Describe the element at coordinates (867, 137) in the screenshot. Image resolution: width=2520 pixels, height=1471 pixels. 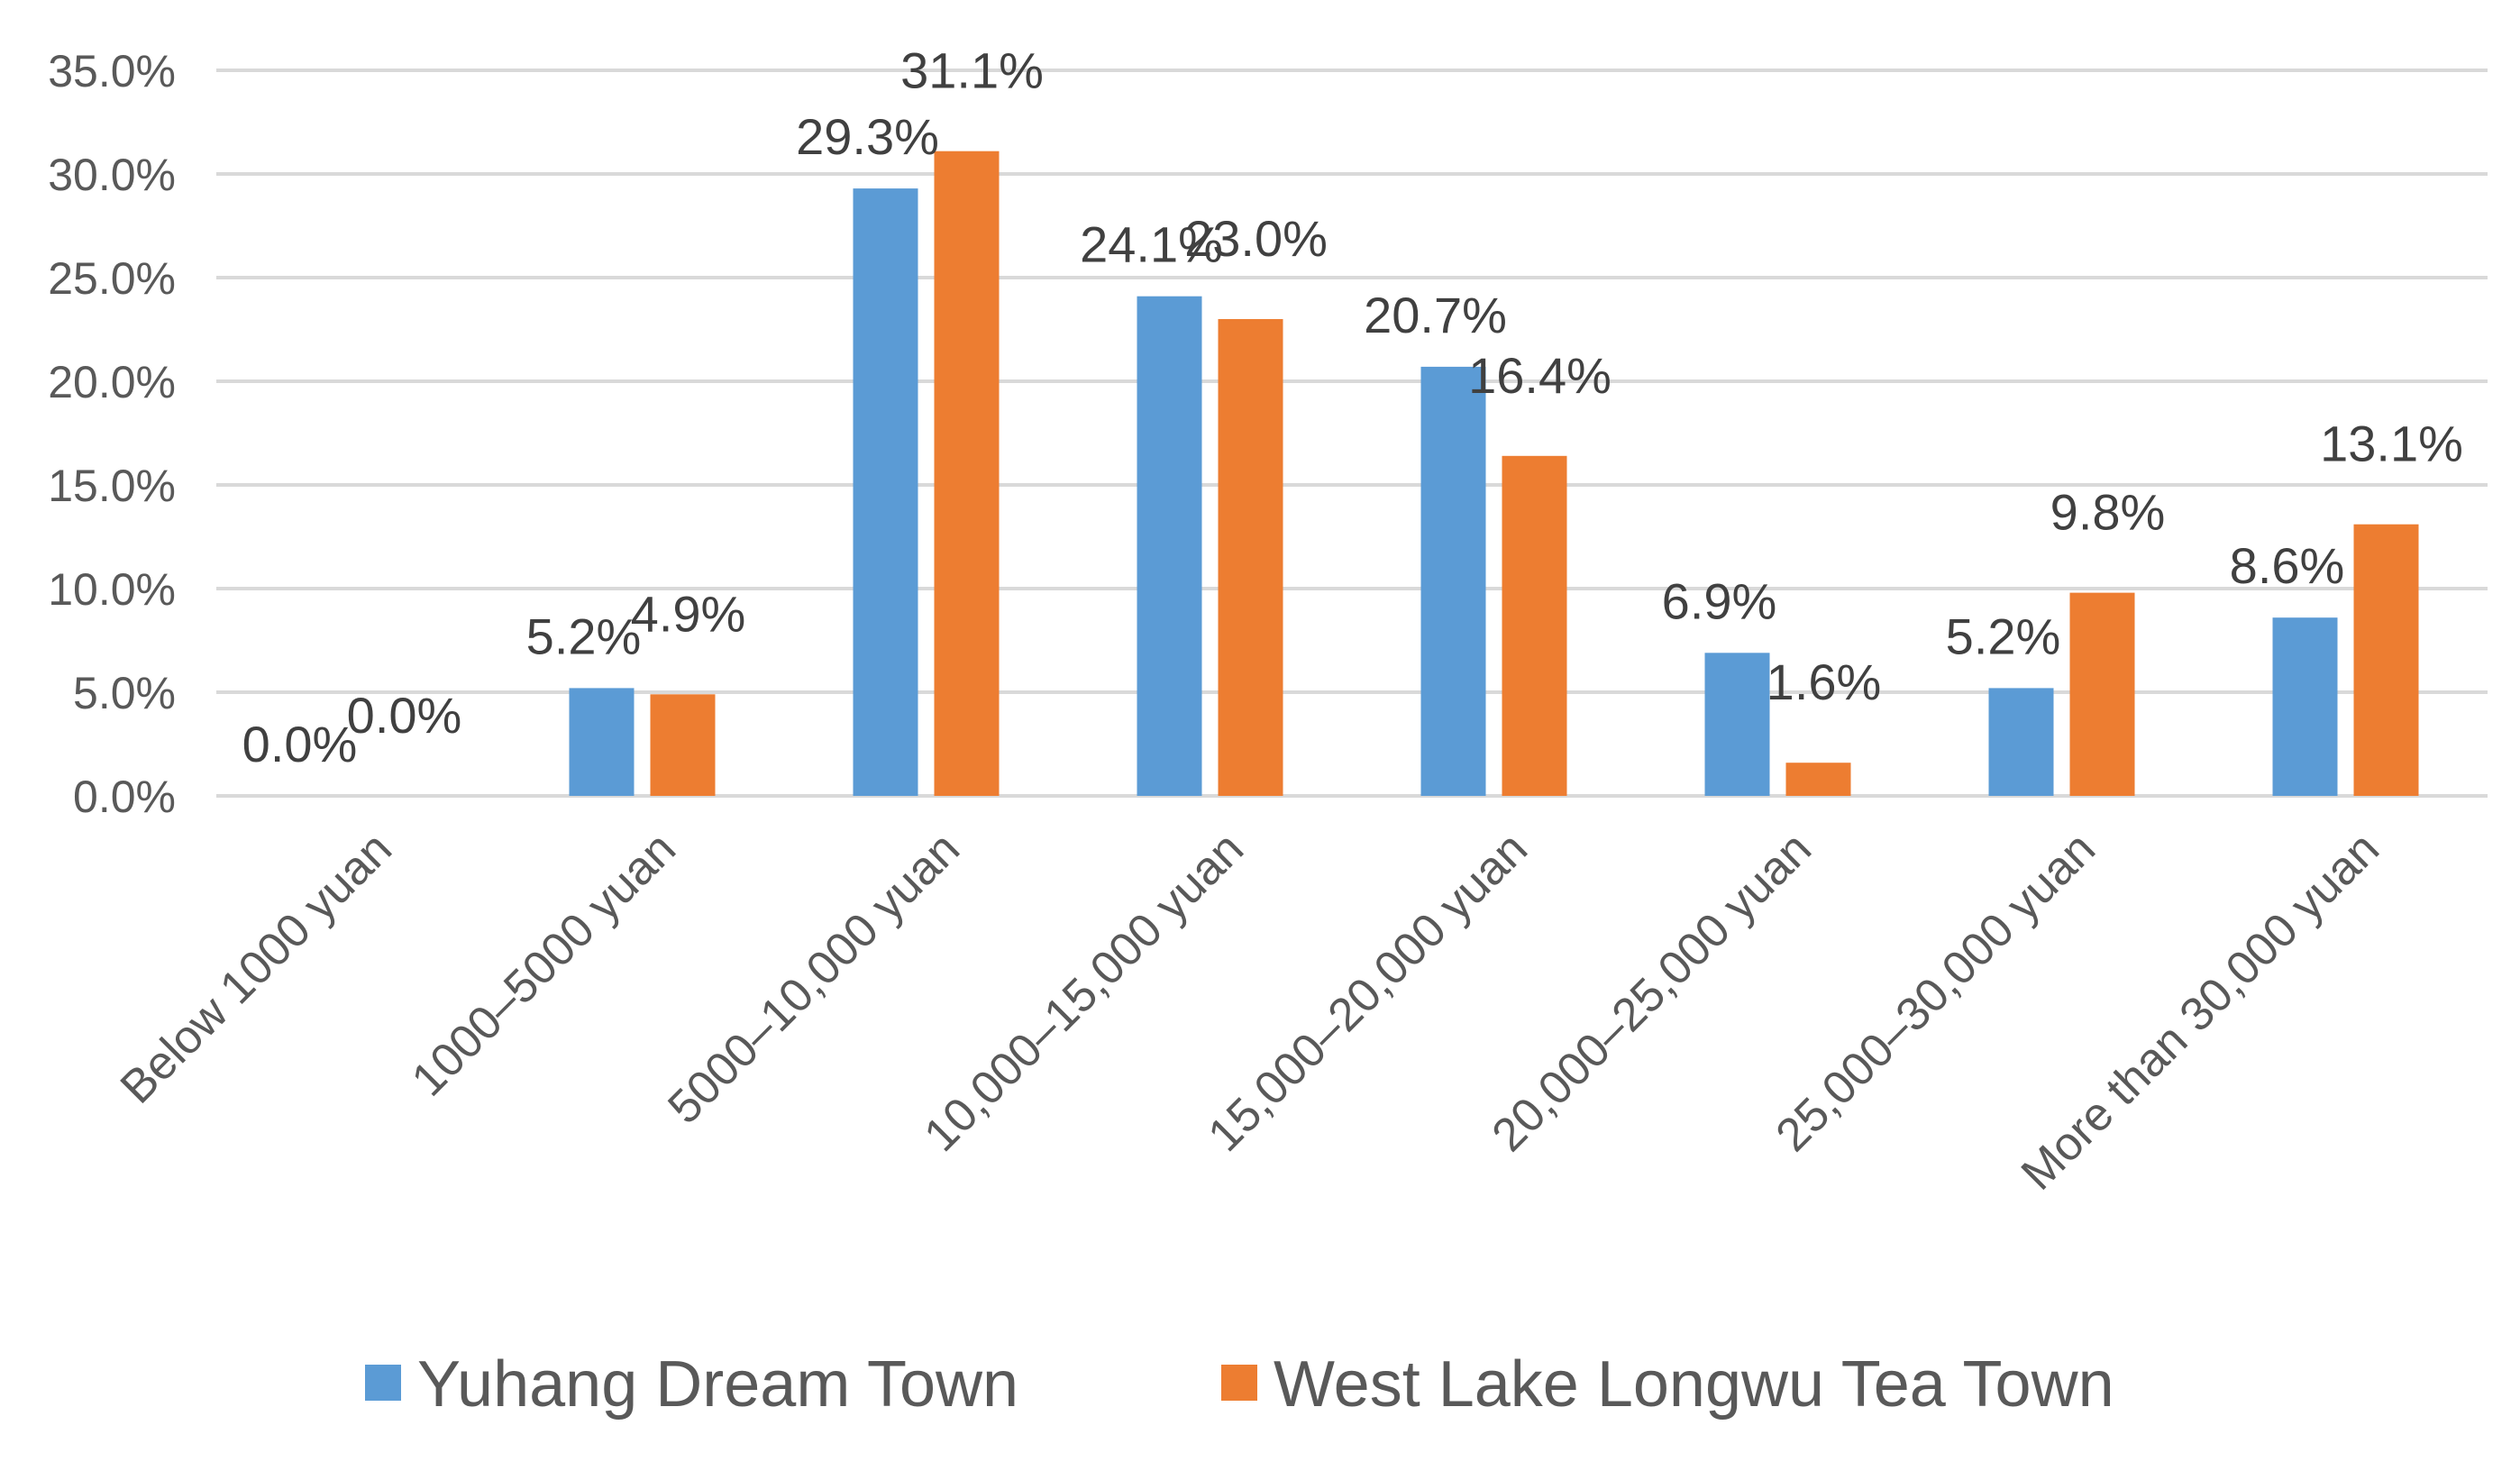
I see `data-label: 29.3%` at that location.